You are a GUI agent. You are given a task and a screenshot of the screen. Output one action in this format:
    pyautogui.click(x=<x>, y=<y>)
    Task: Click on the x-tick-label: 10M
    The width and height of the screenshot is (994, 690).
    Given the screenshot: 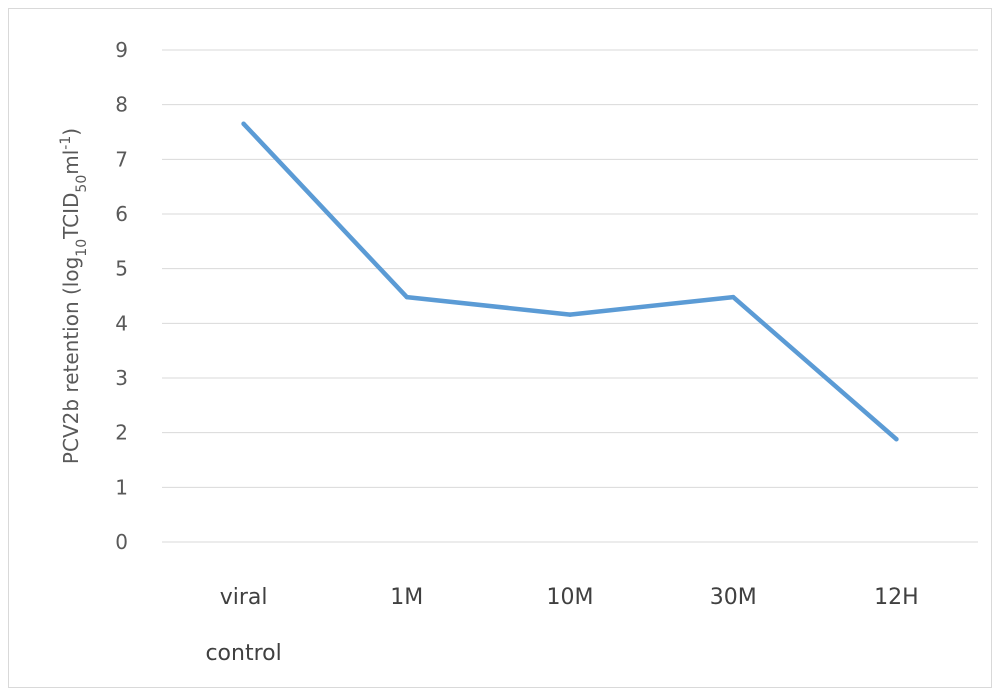 What is the action you would take?
    pyautogui.click(x=570, y=597)
    